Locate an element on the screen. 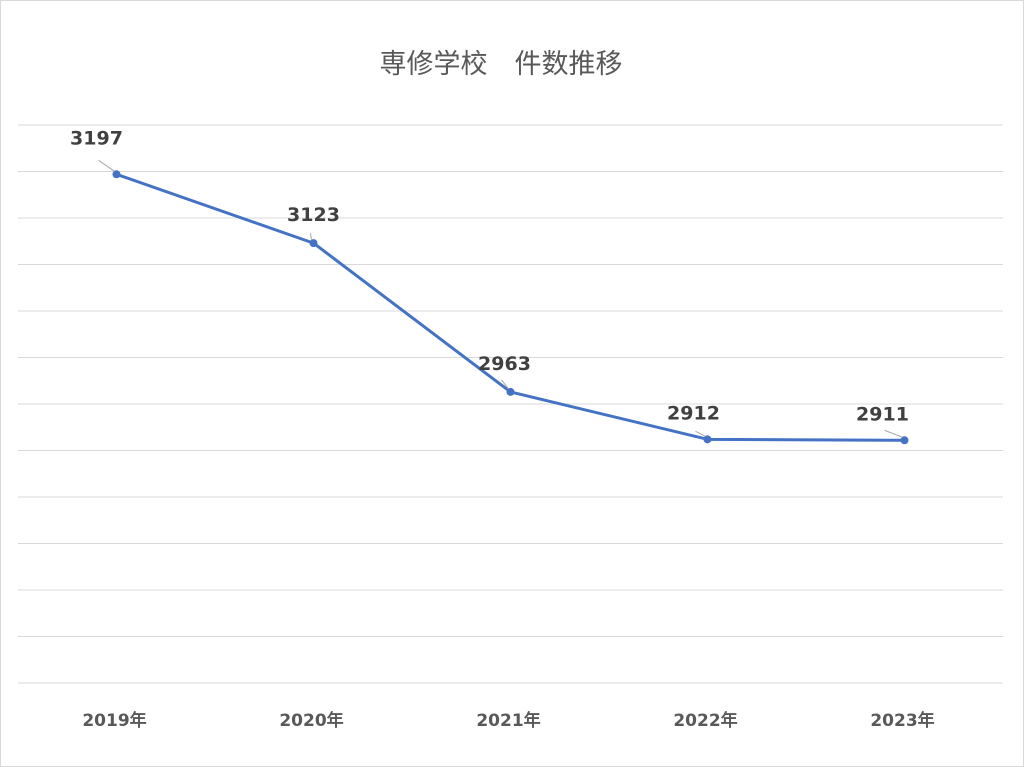 This screenshot has height=767, width=1024. leader-line-2019年 is located at coordinates (106, 165).